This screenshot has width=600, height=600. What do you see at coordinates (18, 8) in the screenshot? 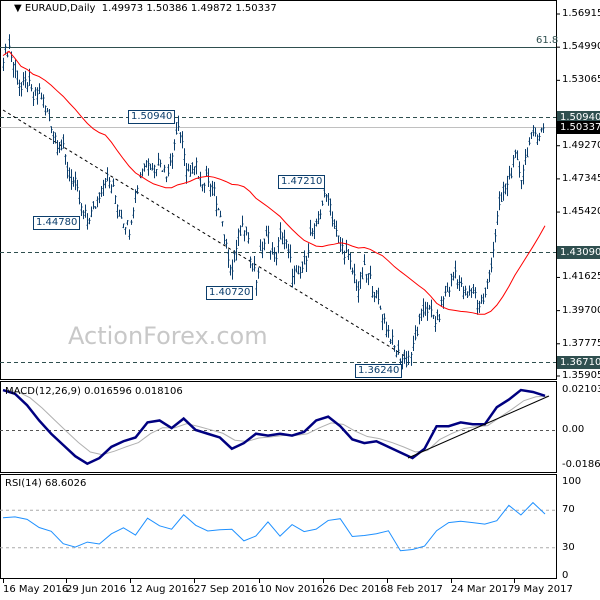
I see `dropdown-icon: ▼` at bounding box center [18, 8].